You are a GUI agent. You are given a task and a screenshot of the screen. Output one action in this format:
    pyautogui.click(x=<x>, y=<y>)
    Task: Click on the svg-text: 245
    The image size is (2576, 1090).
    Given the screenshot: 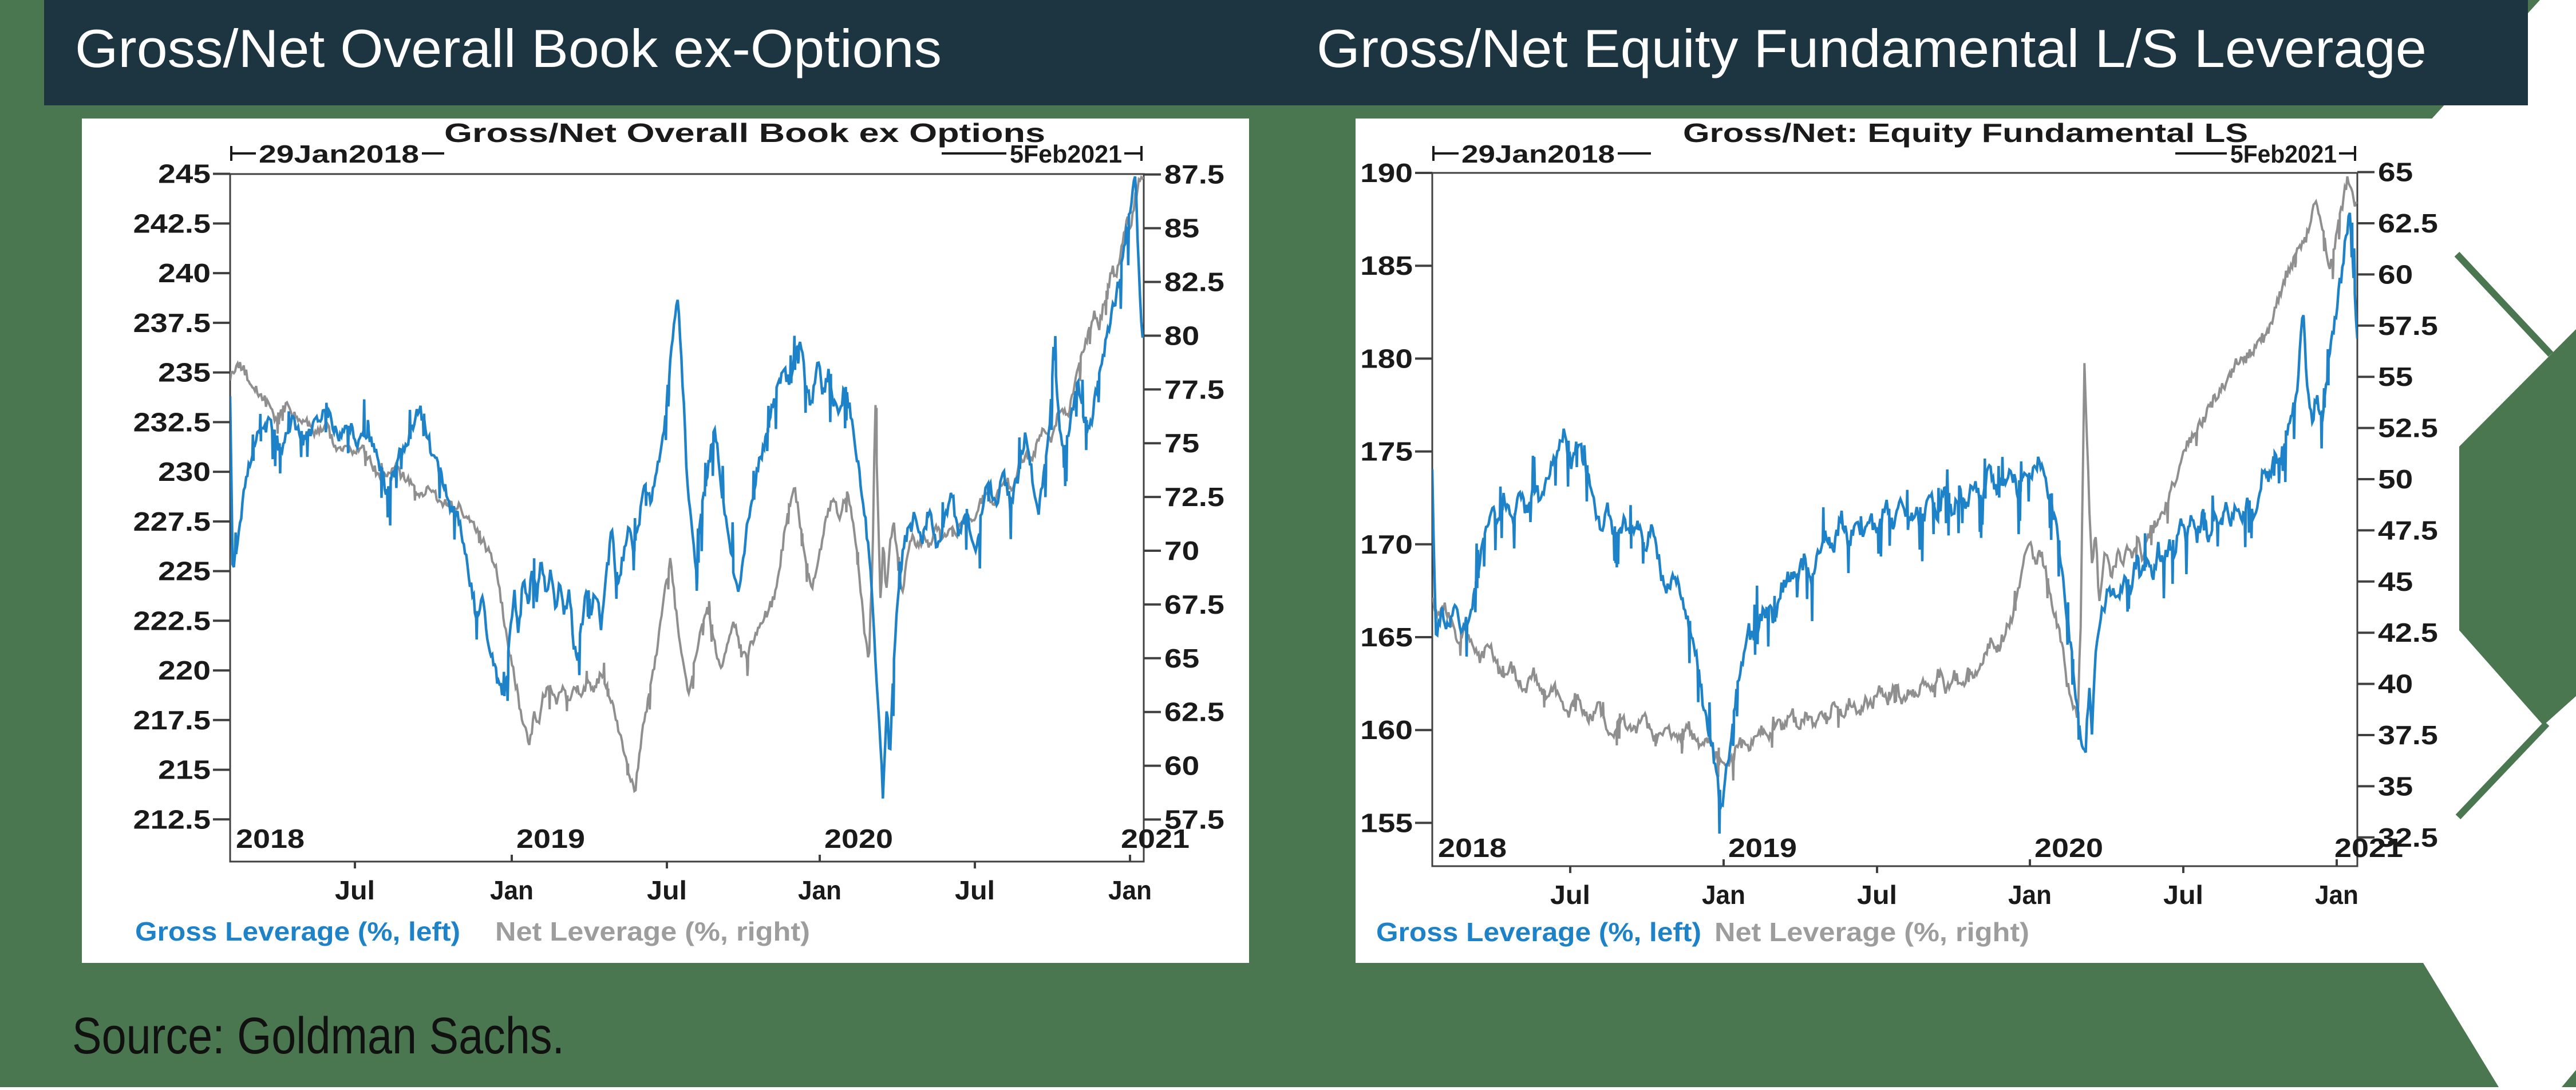 What is the action you would take?
    pyautogui.click(x=184, y=174)
    